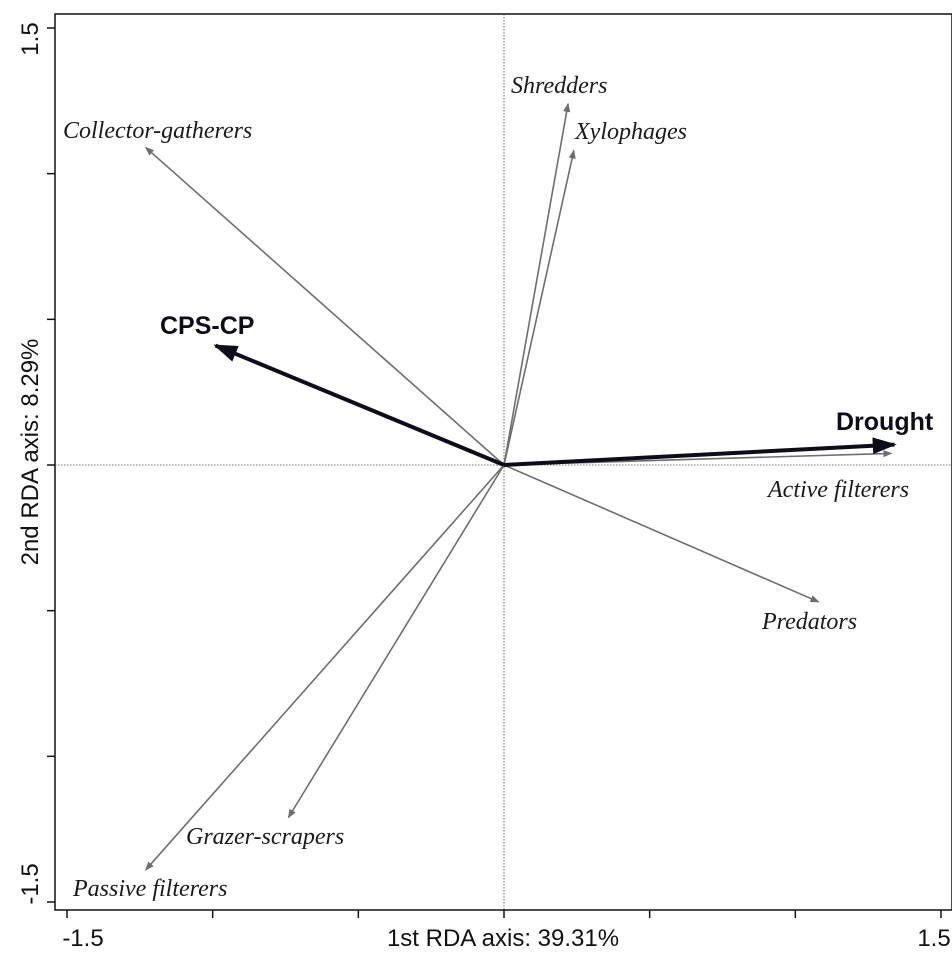  What do you see at coordinates (265, 837) in the screenshot?
I see `species-label-grazer-scrapers: Grazer-scrapers` at bounding box center [265, 837].